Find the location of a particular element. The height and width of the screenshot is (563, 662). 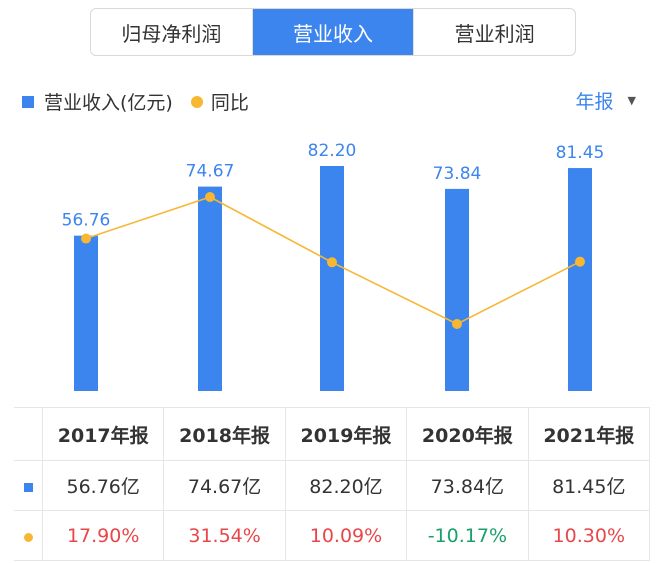

yoy-row-marker is located at coordinates (28, 535).